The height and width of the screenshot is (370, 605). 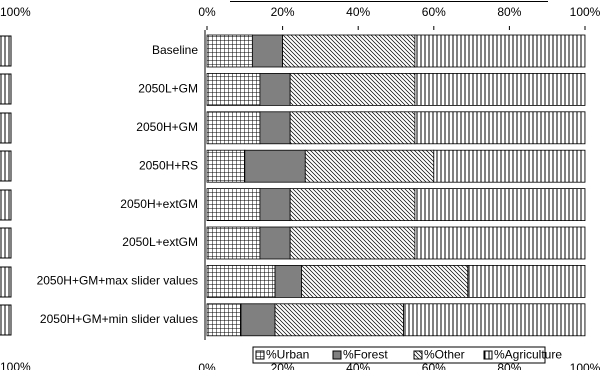 I want to click on legend-box, so click(x=399, y=355).